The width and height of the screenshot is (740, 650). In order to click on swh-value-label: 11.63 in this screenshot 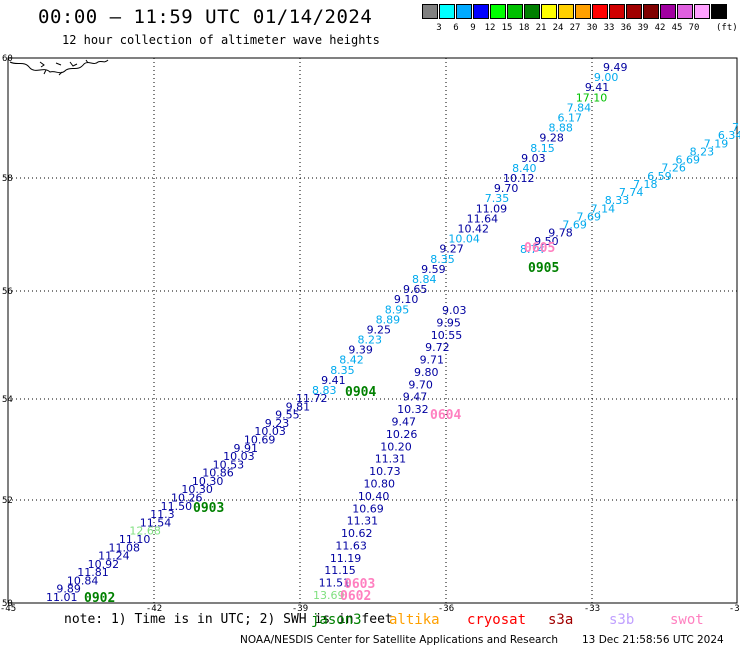, I will do `click(351, 545)`.